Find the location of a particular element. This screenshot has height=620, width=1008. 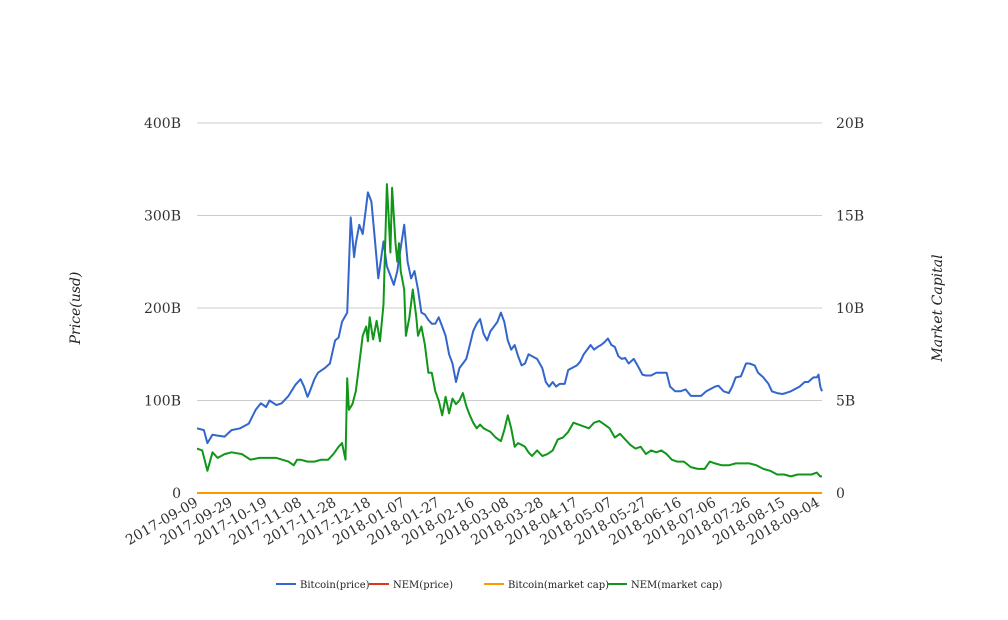

legend-label: Bitcoin(market cap) is located at coordinates (558, 585).